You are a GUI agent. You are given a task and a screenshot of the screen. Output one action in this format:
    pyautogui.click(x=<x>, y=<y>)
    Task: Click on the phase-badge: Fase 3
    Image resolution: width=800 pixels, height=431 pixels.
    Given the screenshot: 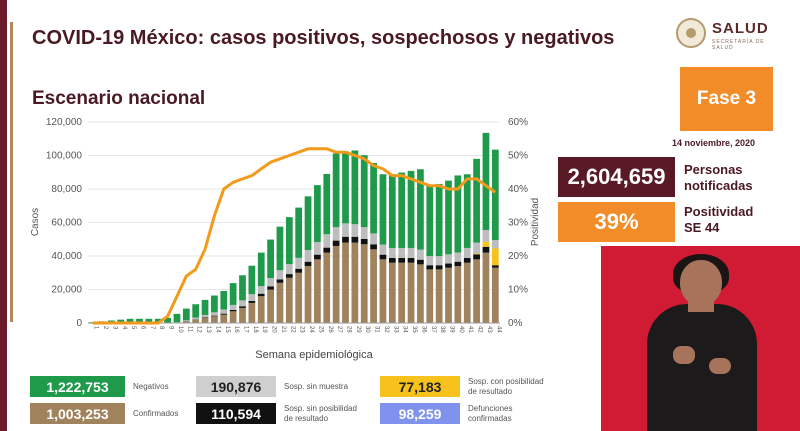 What is the action you would take?
    pyautogui.click(x=726, y=99)
    